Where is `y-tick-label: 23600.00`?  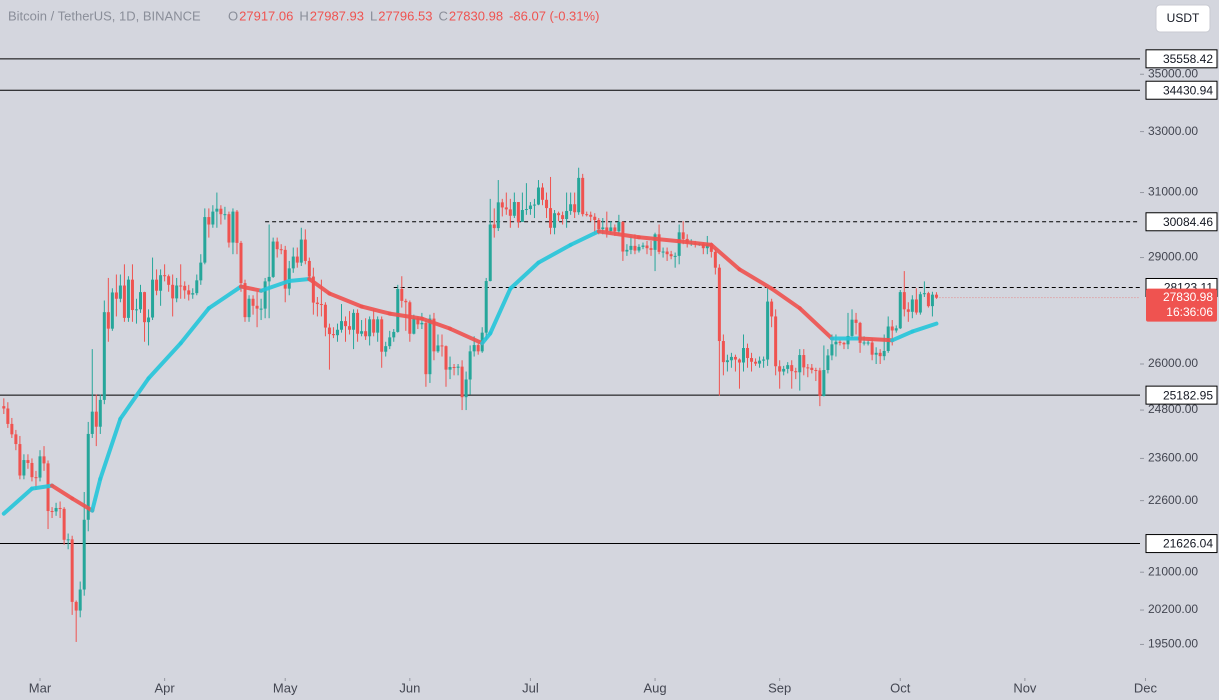 y-tick-label: 23600.00 is located at coordinates (1173, 458).